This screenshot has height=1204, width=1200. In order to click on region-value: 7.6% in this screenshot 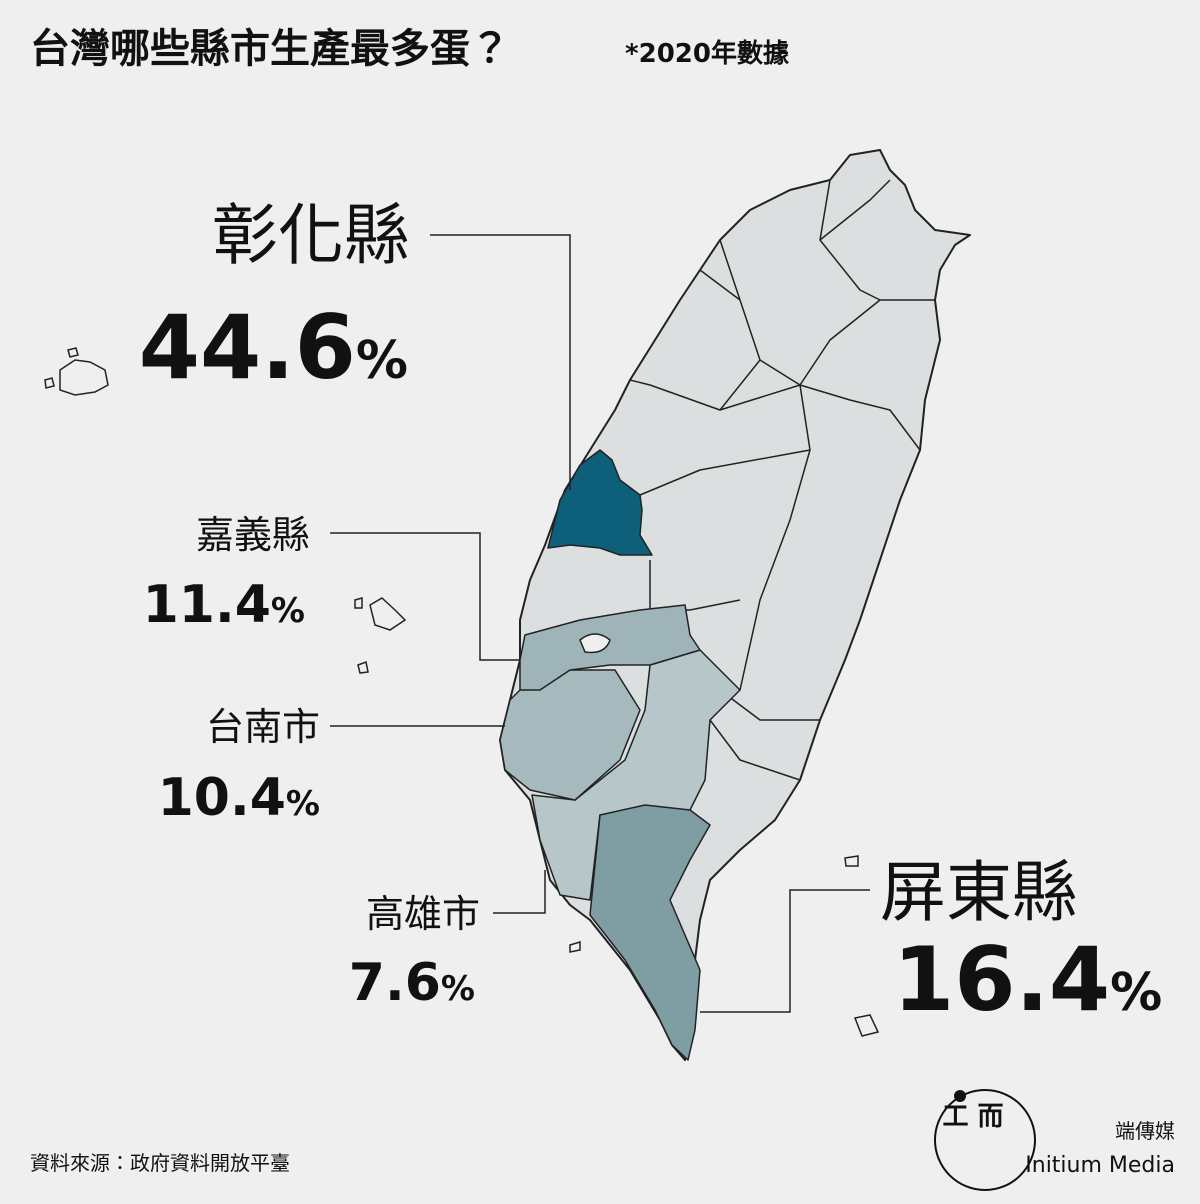, I will do `click(412, 983)`.